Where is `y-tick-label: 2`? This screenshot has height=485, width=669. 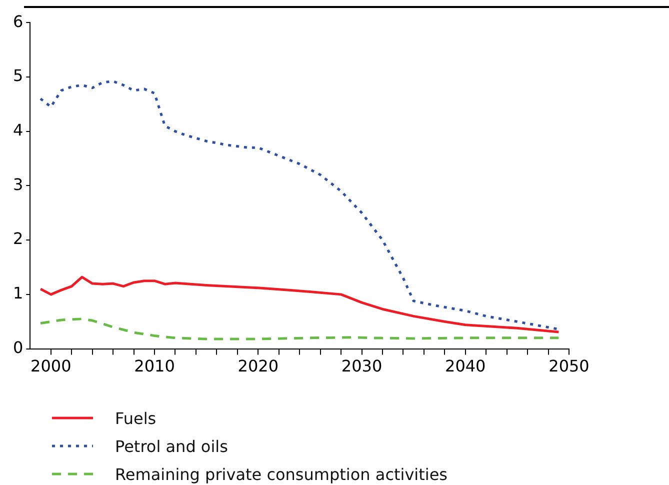 y-tick-label: 2 is located at coordinates (18, 238).